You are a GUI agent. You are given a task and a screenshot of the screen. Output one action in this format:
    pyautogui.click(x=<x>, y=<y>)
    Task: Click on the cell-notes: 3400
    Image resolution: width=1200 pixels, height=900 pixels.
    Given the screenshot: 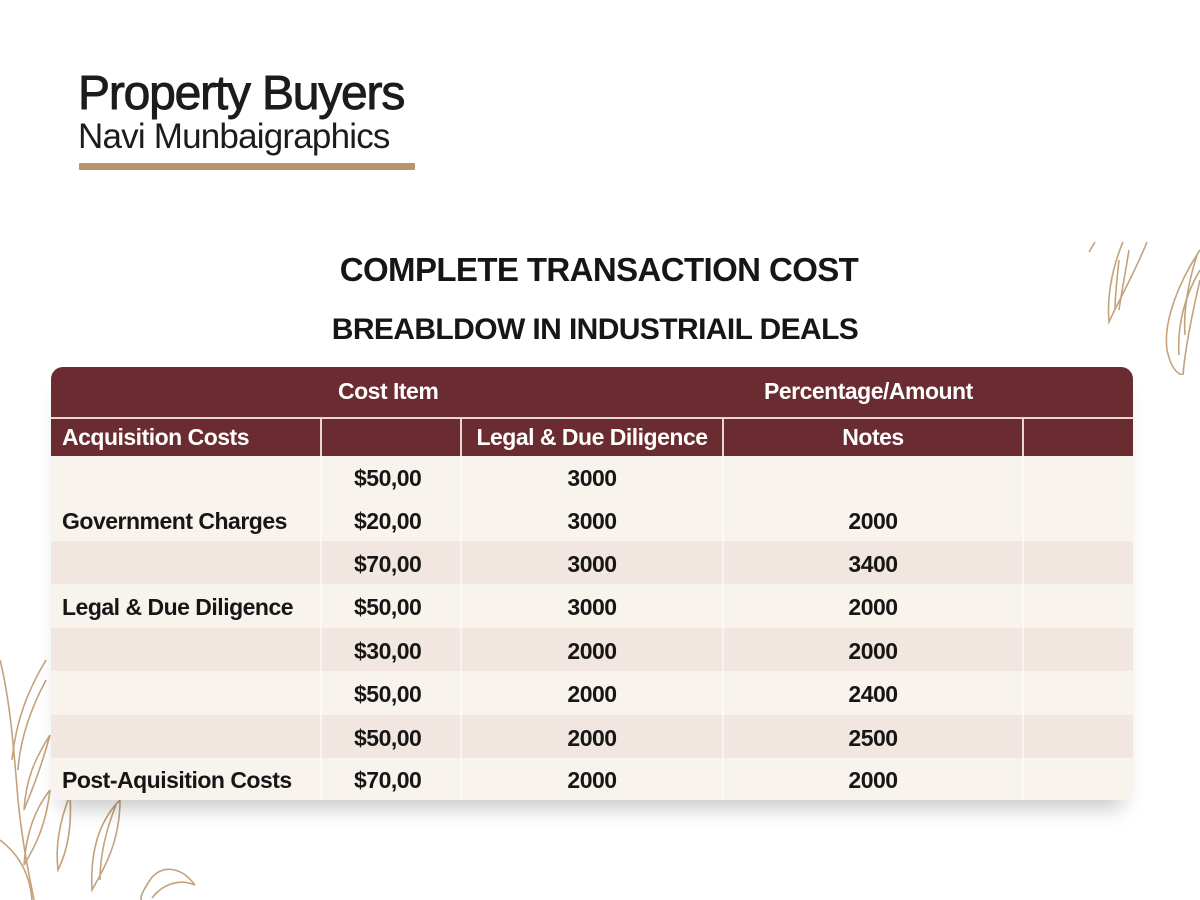 What is the action you would take?
    pyautogui.click(x=873, y=564)
    